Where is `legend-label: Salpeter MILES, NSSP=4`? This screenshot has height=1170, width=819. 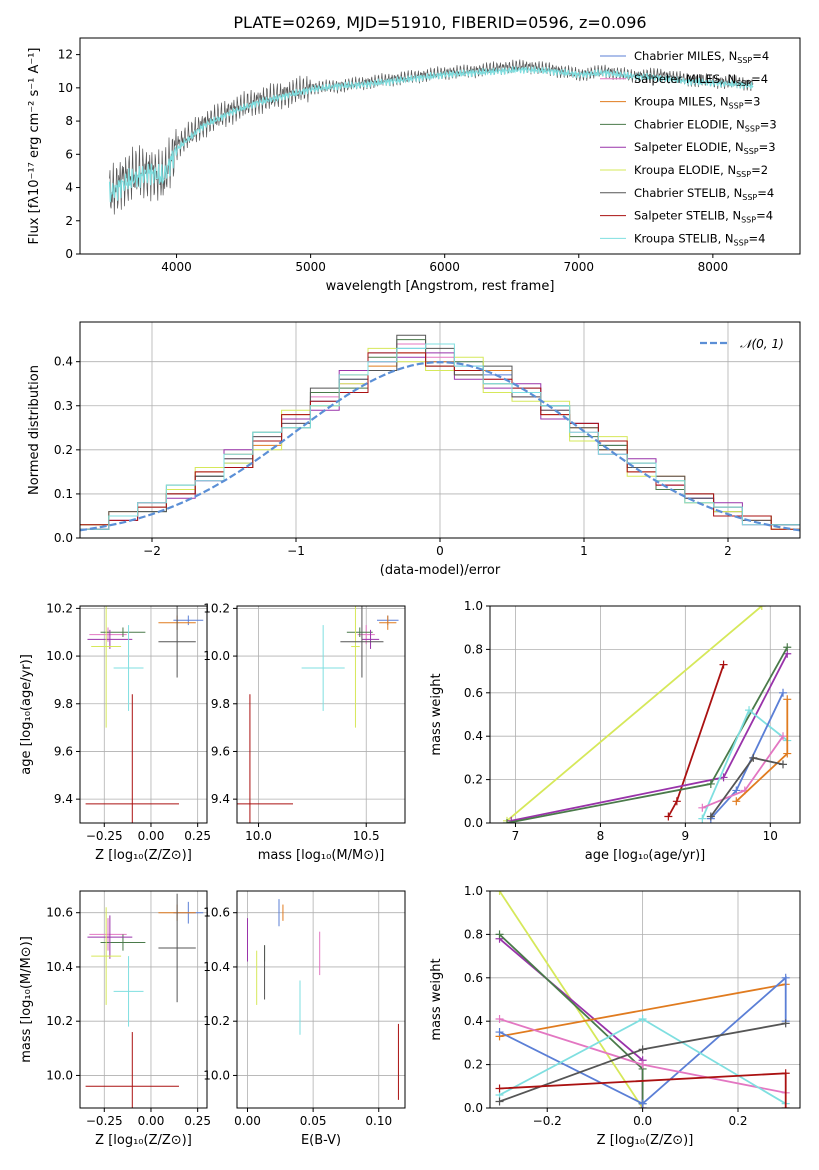 legend-label: Salpeter MILES, NSSP=4 is located at coordinates (701, 80).